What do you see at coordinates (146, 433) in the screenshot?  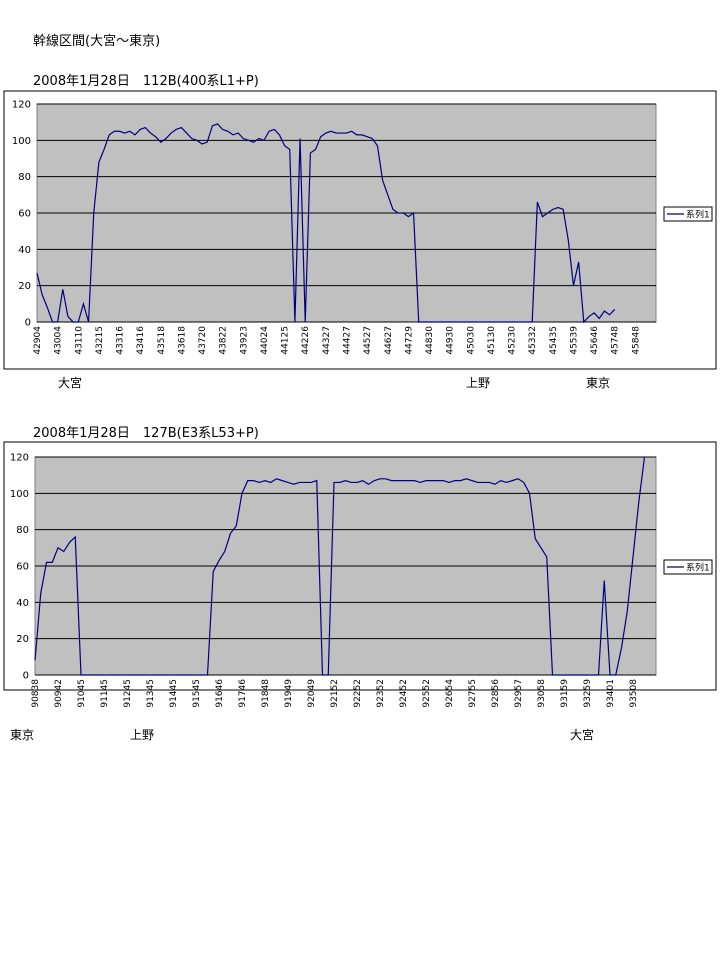 I see `chart-subtitle: 2008年1月28日 127B(E3系L53+P)` at bounding box center [146, 433].